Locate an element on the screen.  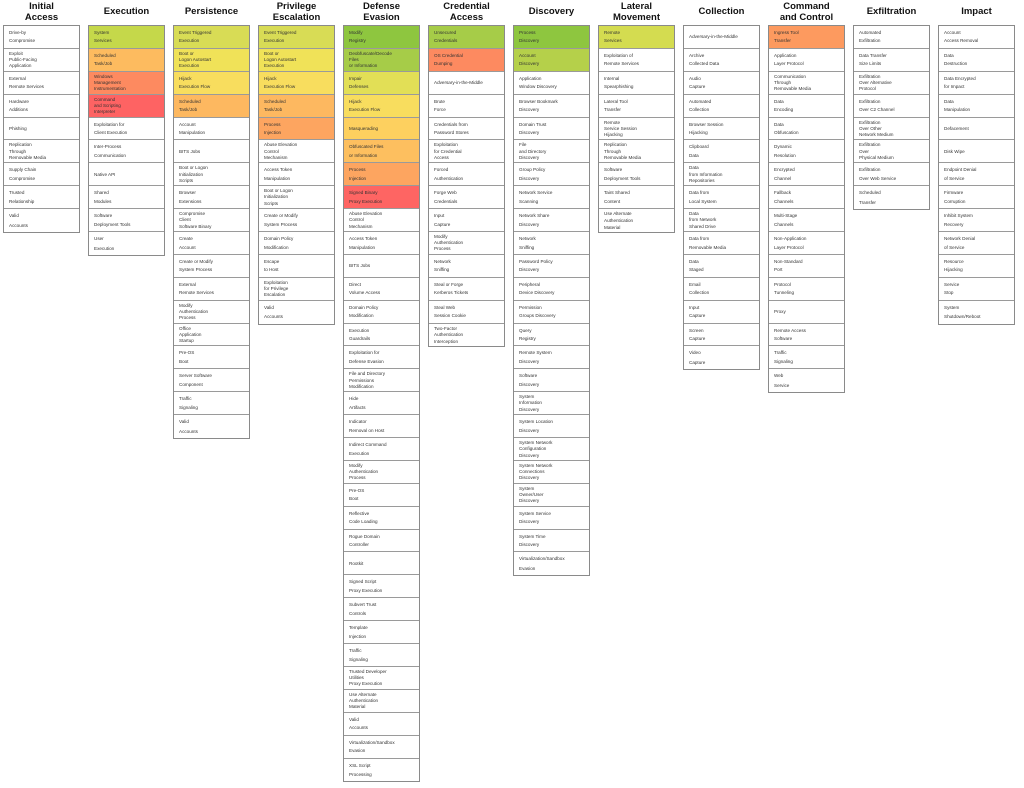
technique-cell-escape-to-host: Escape to Host is located at coordinates (296, 266).